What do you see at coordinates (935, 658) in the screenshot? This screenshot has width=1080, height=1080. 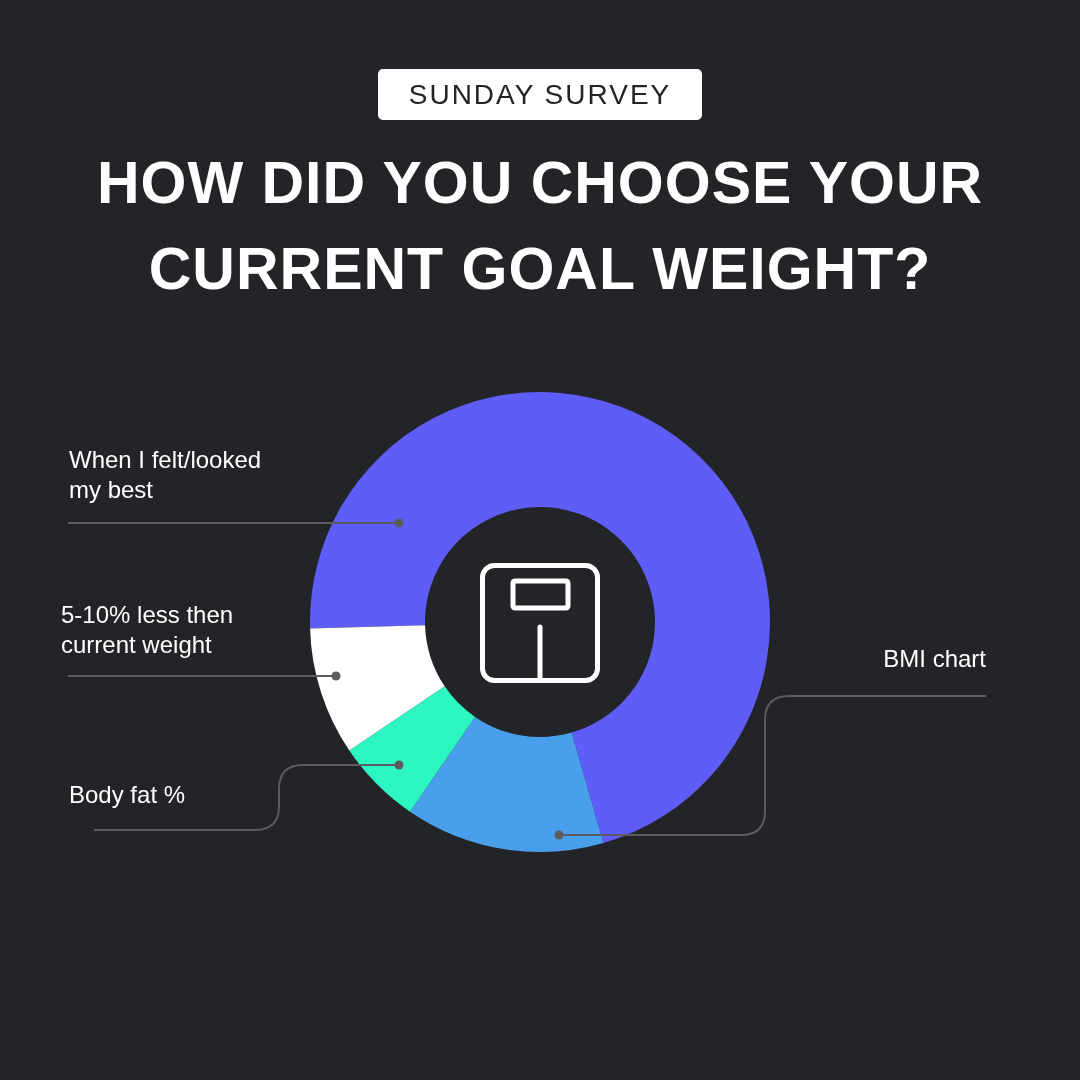 I see `slice-label: BMI chart` at bounding box center [935, 658].